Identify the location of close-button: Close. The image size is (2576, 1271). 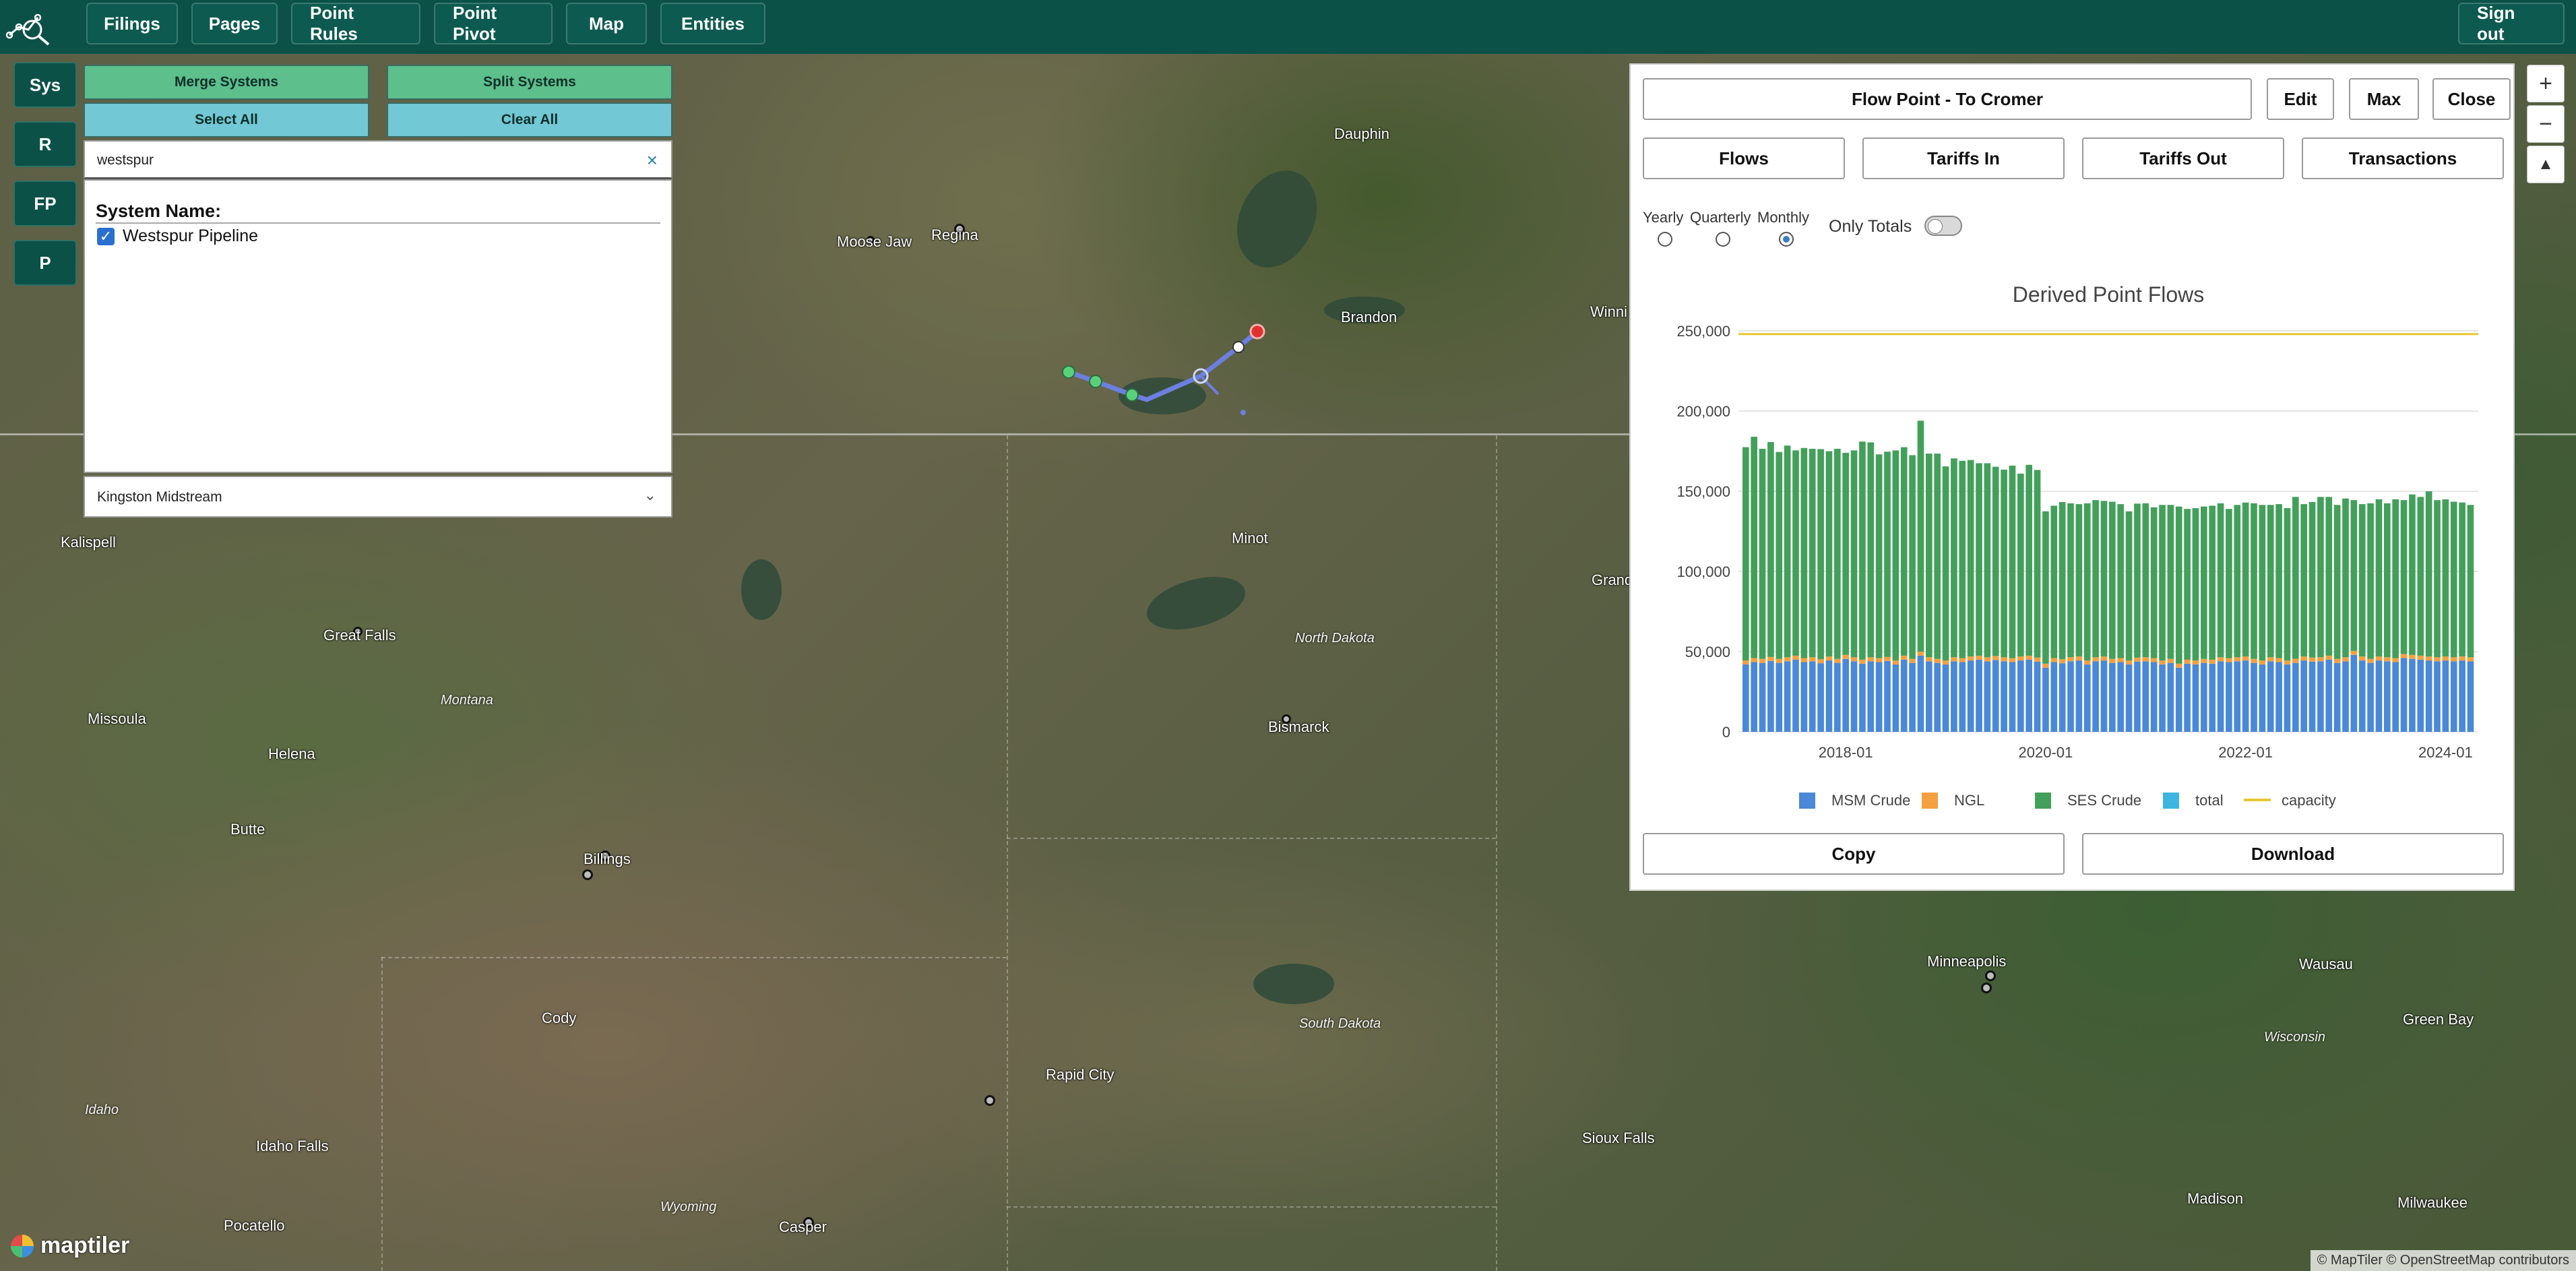
(2471, 99).